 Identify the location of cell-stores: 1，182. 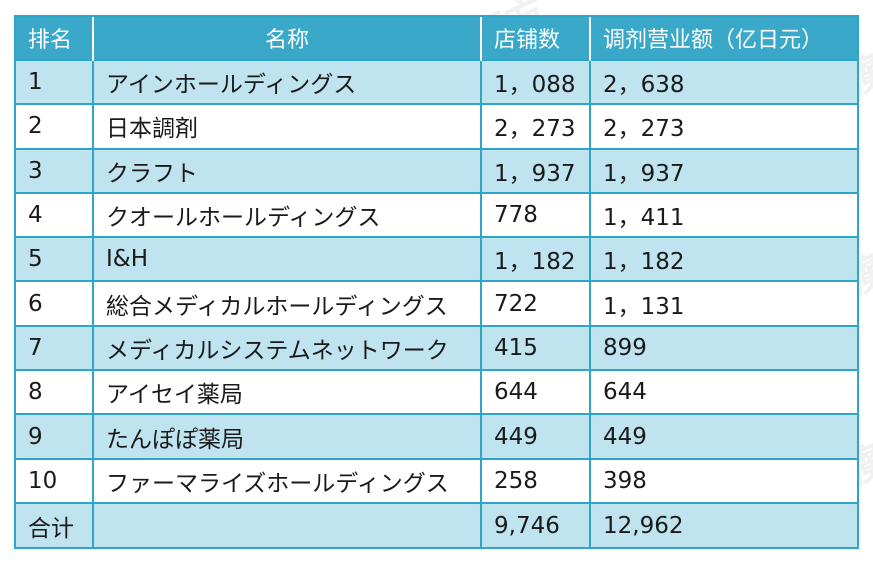
(536, 259).